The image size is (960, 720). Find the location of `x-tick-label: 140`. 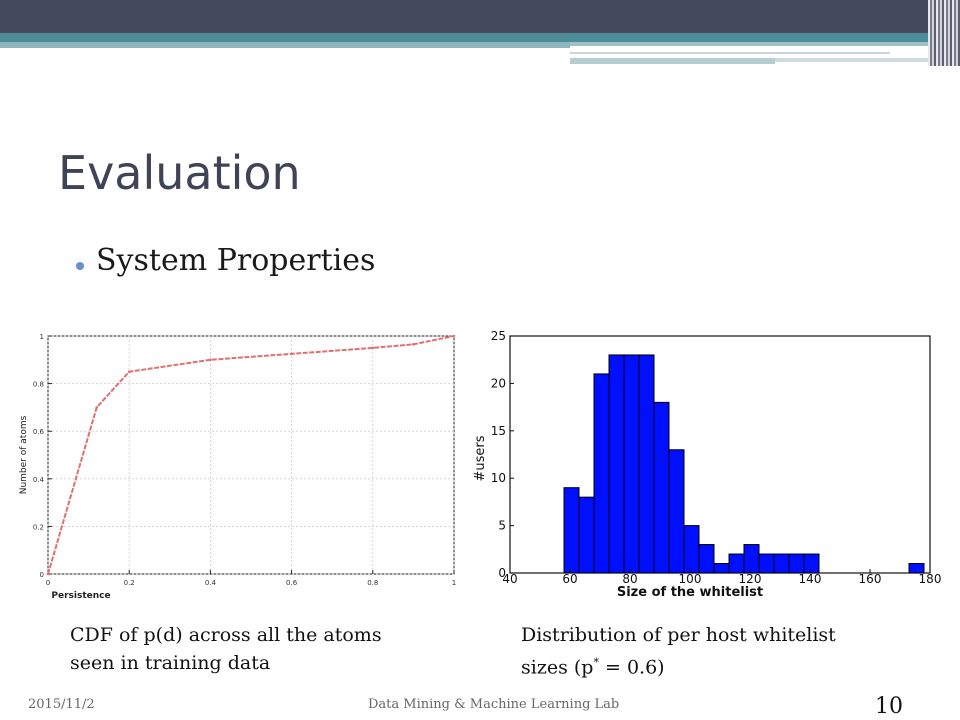

x-tick-label: 140 is located at coordinates (810, 579).